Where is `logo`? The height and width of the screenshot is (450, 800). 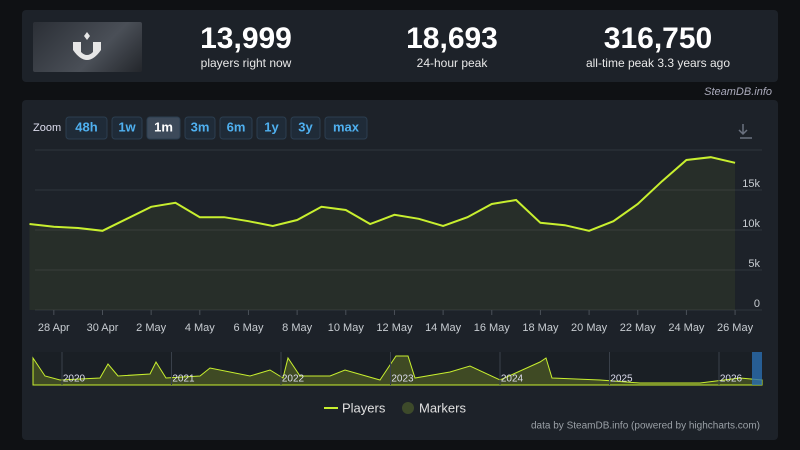
logo is located at coordinates (87, 46).